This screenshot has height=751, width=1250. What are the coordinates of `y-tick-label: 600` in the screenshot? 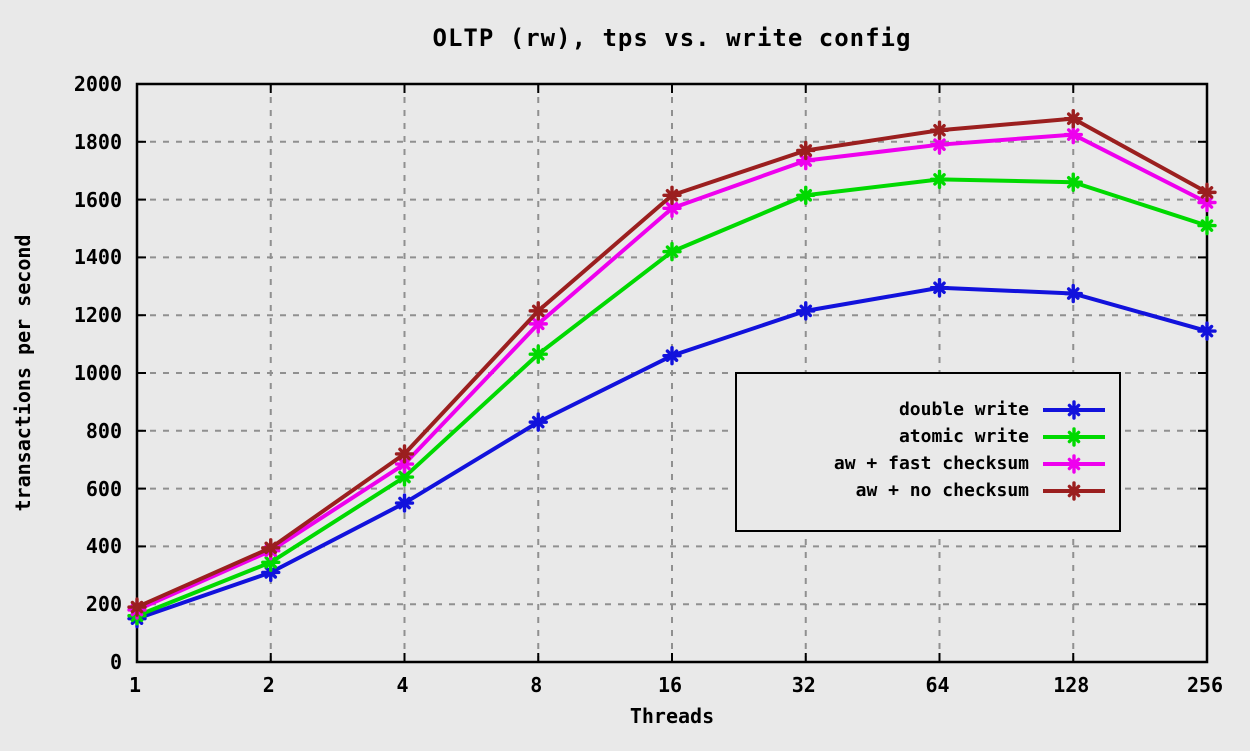 It's located at (103, 488).